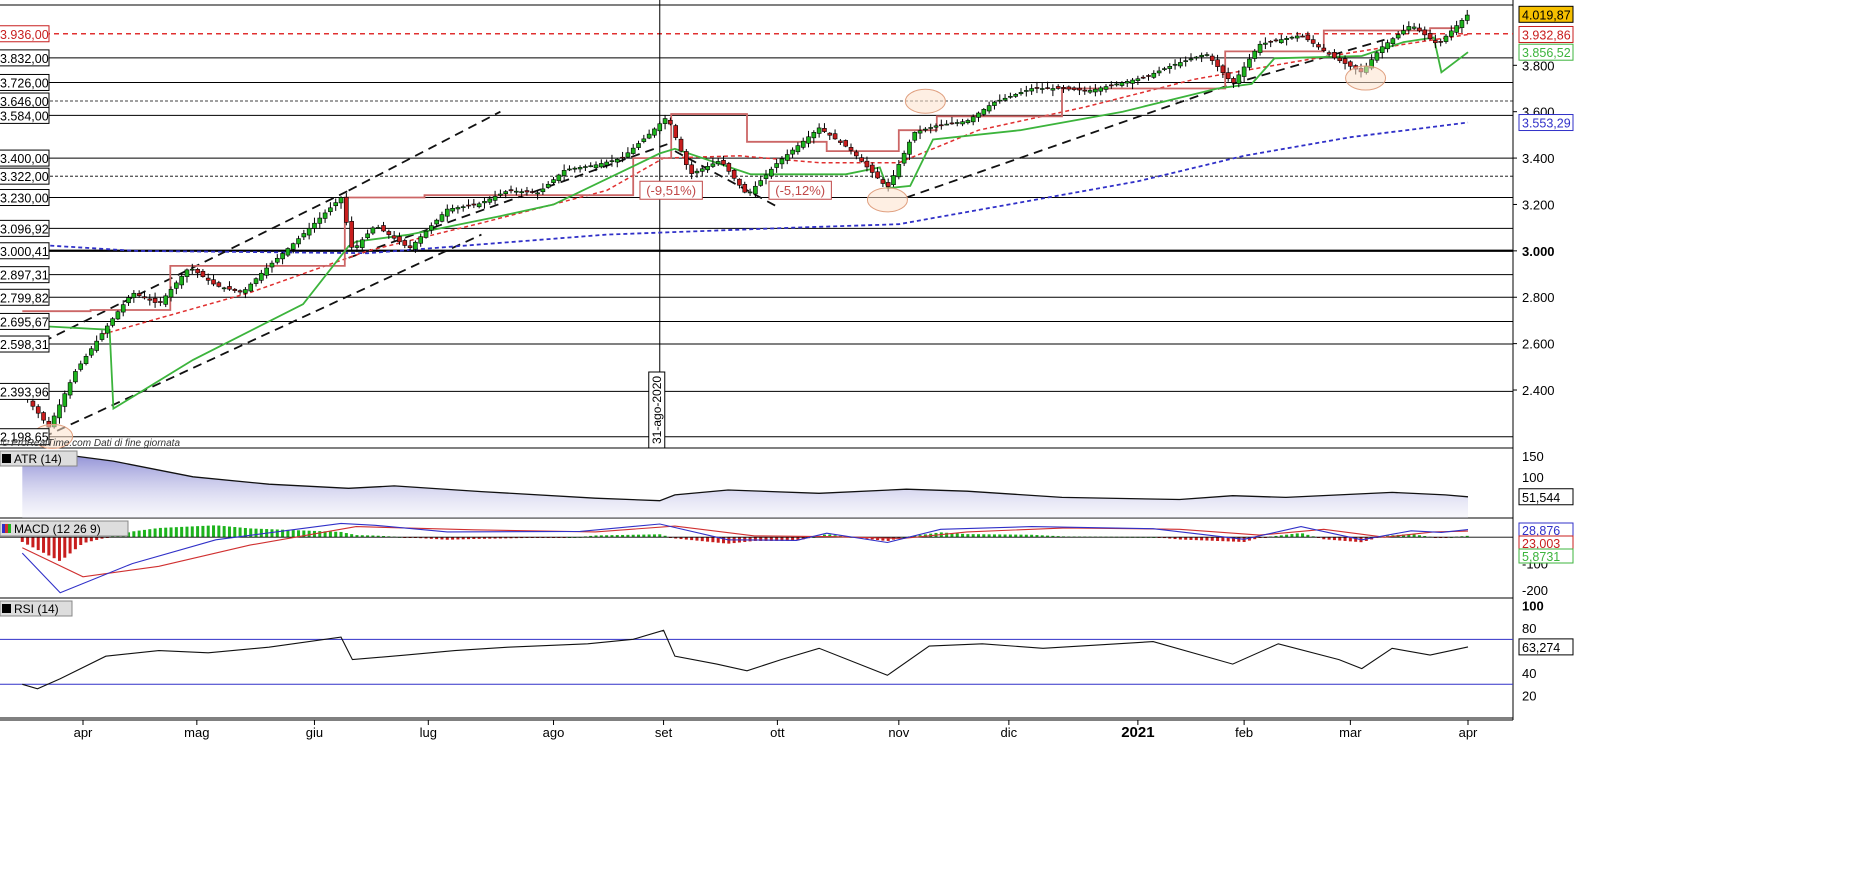 This screenshot has height=881, width=1873. I want to click on time-tick-label: ott, so click(777, 732).